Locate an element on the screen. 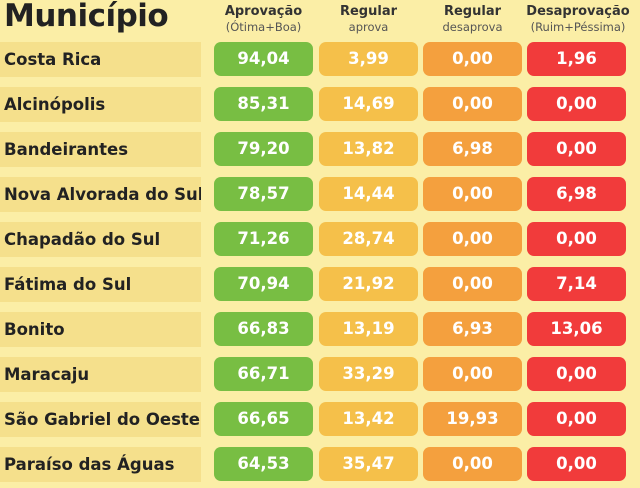 The image size is (640, 488). table-row: Bonito 66,83 13,19 6,93 13,06 is located at coordinates (320, 332).